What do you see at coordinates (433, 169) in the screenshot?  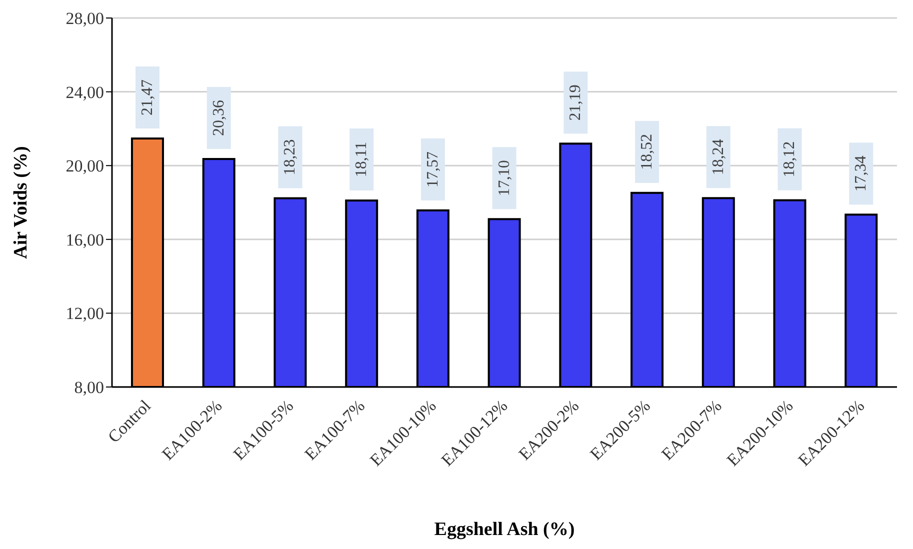 I see `data-label: 17,57` at bounding box center [433, 169].